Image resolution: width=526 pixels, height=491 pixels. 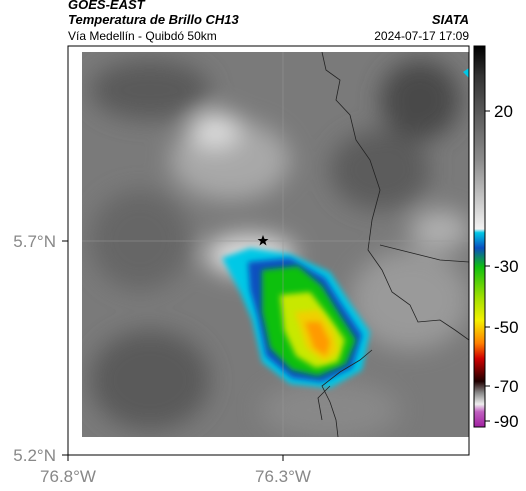 What do you see at coordinates (68, 476) in the screenshot?
I see `lon-label: 76.8°W` at bounding box center [68, 476].